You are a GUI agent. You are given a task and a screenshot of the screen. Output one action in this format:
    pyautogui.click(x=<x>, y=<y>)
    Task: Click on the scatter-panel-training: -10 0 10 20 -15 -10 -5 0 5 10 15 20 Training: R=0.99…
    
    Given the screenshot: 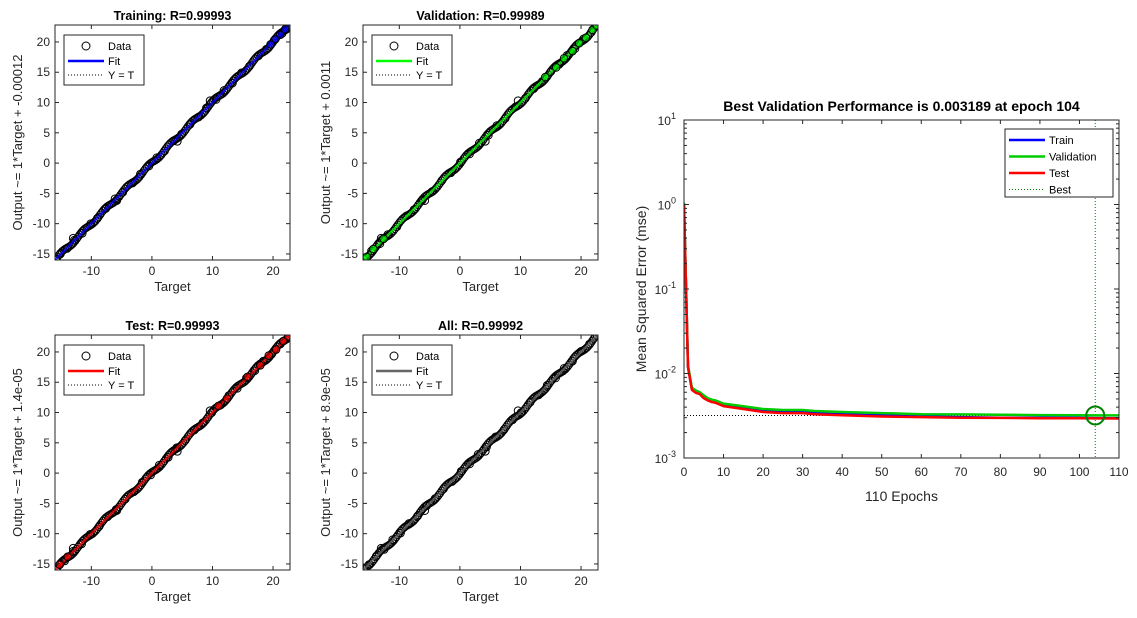 What is the action you would take?
    pyautogui.click(x=150, y=151)
    